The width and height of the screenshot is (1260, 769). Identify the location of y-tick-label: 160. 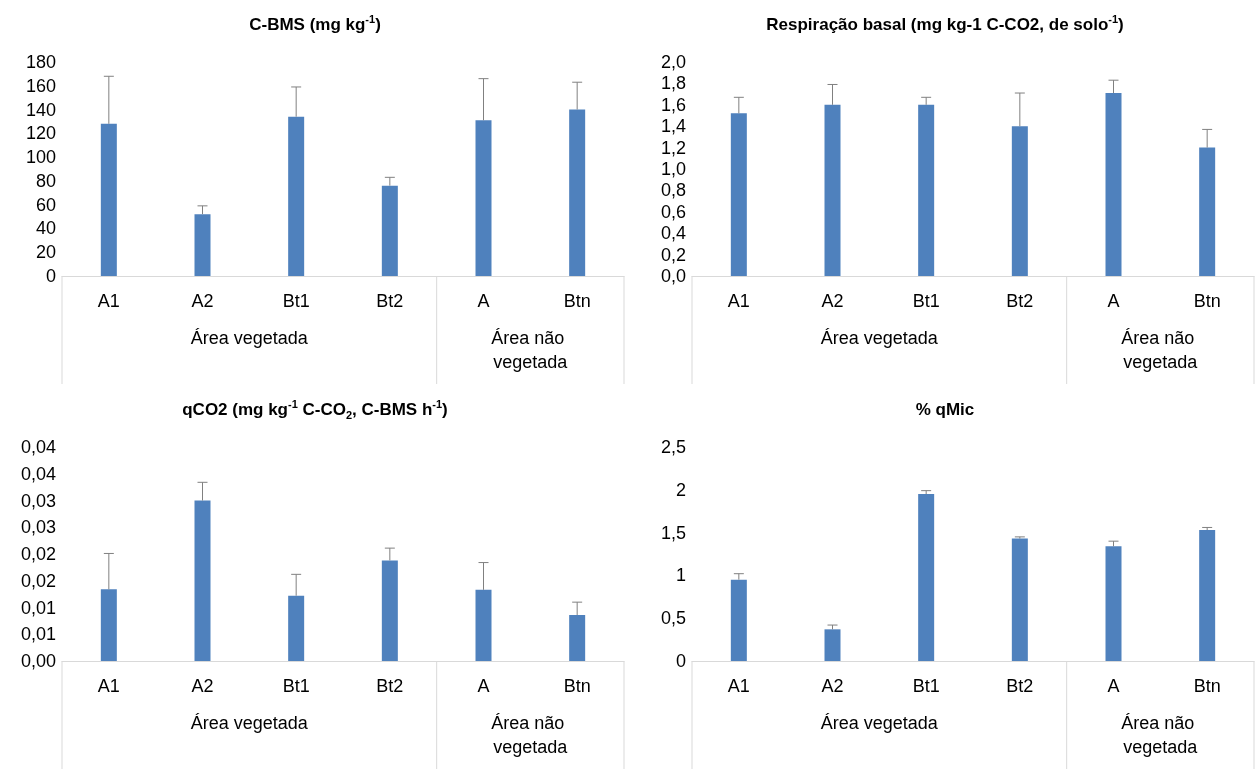
(40, 85).